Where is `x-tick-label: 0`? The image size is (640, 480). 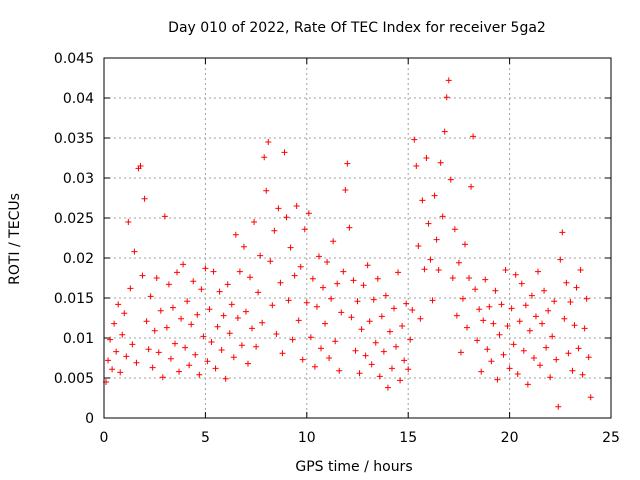
x-tick-label: 0 is located at coordinates (104, 438).